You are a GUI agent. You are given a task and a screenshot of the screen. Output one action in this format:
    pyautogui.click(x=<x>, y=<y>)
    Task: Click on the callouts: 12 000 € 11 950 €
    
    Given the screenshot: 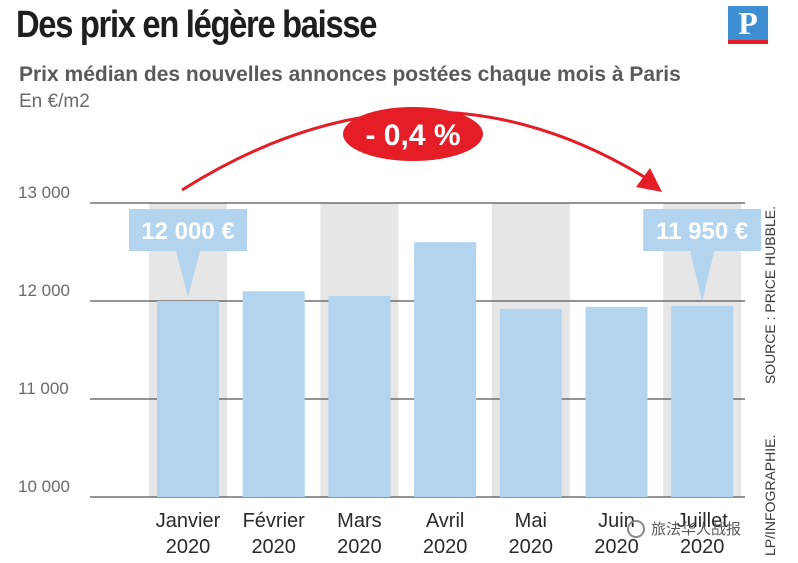 What is the action you would take?
    pyautogui.click(x=445, y=255)
    